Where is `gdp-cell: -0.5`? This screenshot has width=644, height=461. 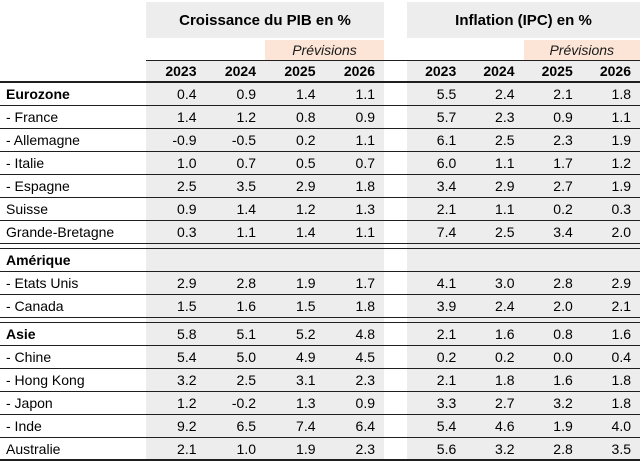
gdp-cell: -0.5 is located at coordinates (235, 140).